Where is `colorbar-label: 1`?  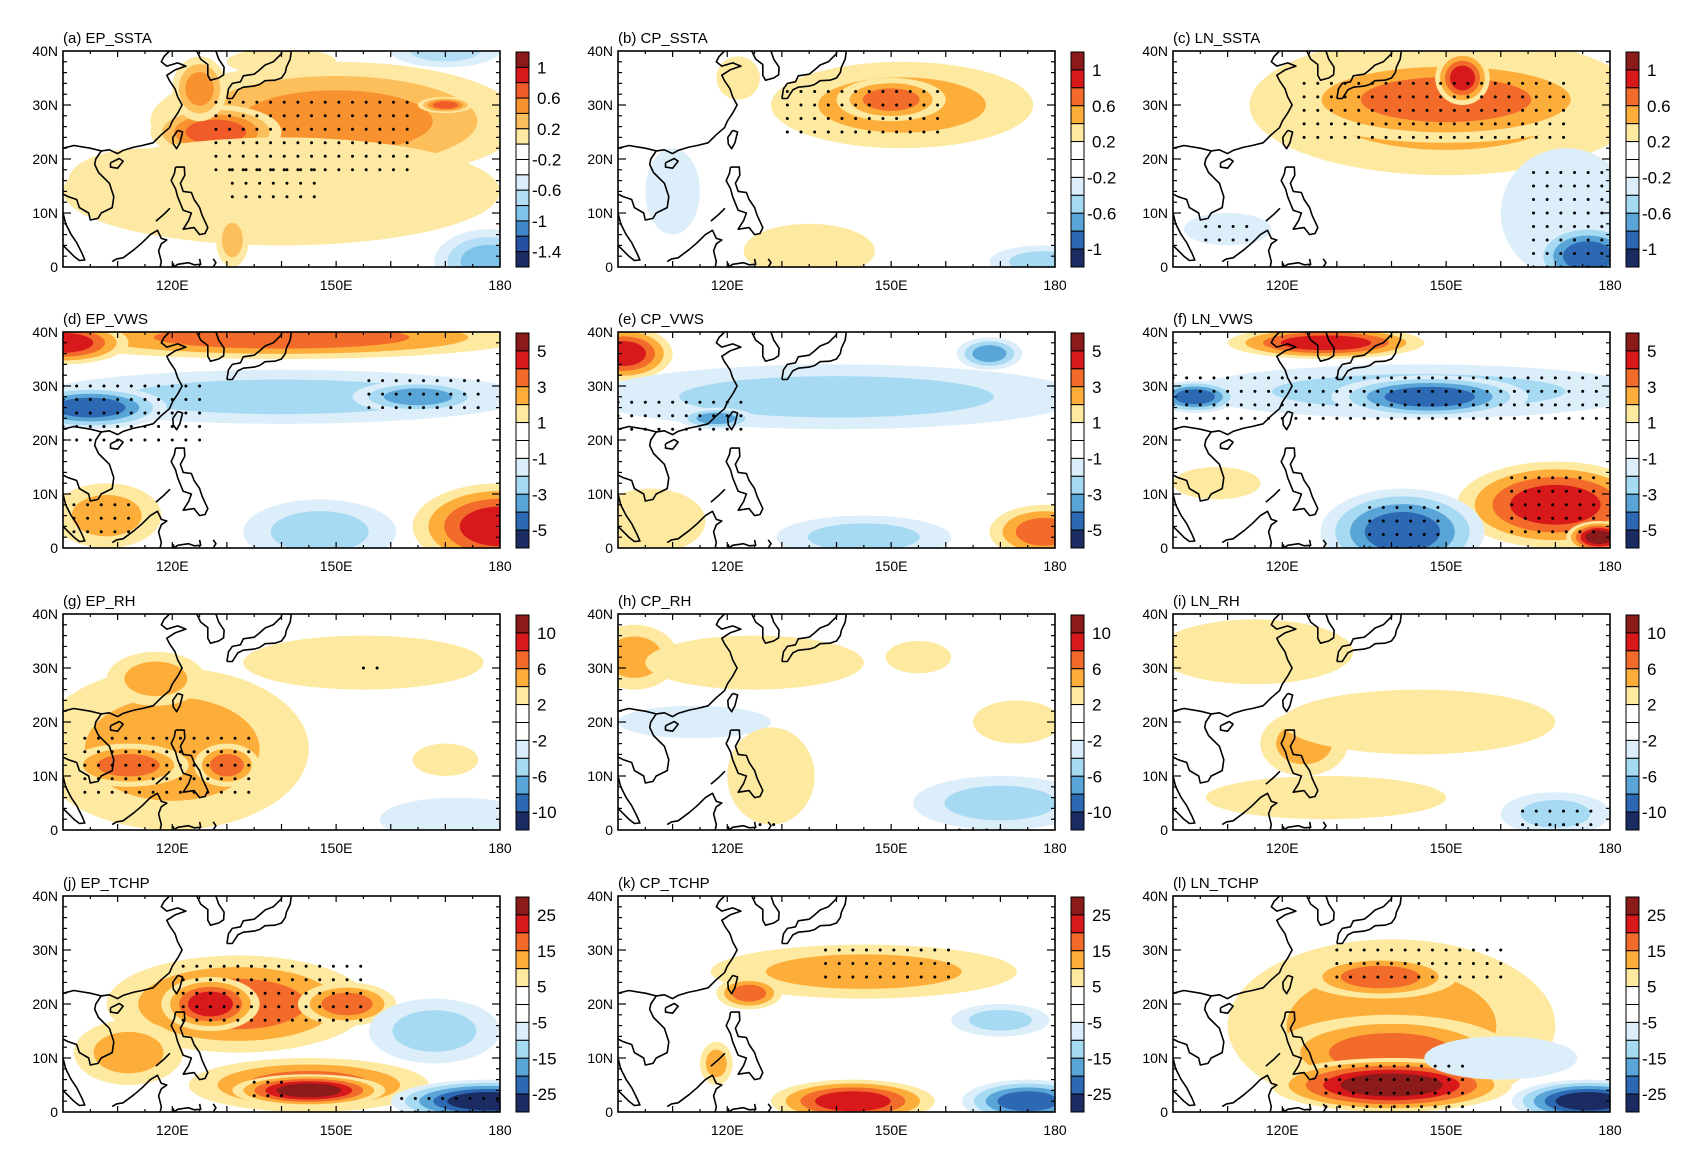 colorbar-label: 1 is located at coordinates (1651, 423).